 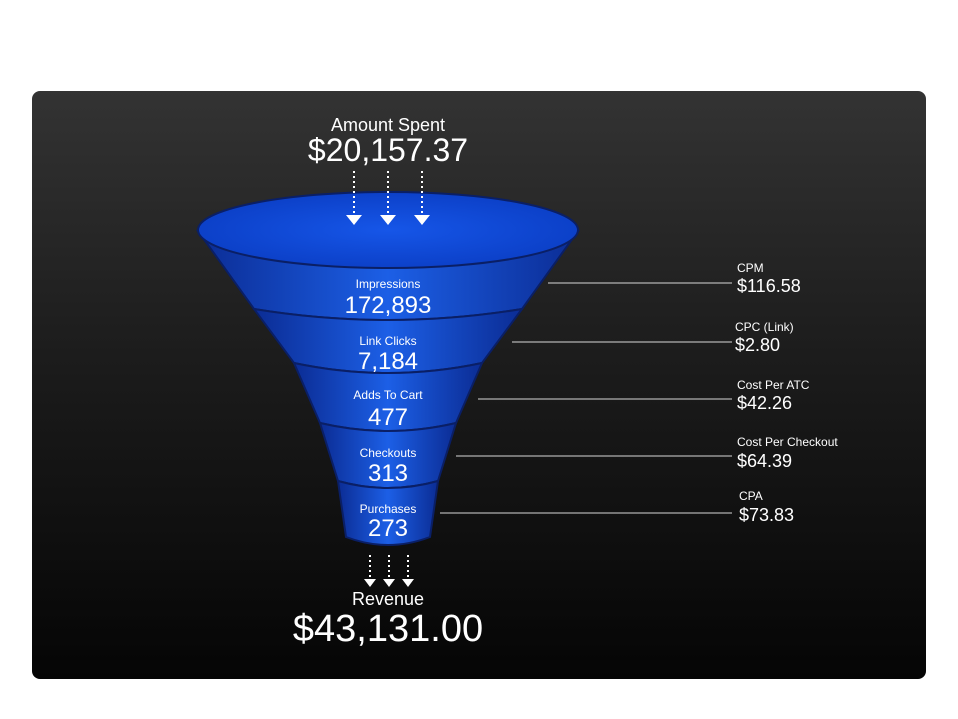 What do you see at coordinates (766, 515) in the screenshot?
I see `metric-value-cpa: $73.83` at bounding box center [766, 515].